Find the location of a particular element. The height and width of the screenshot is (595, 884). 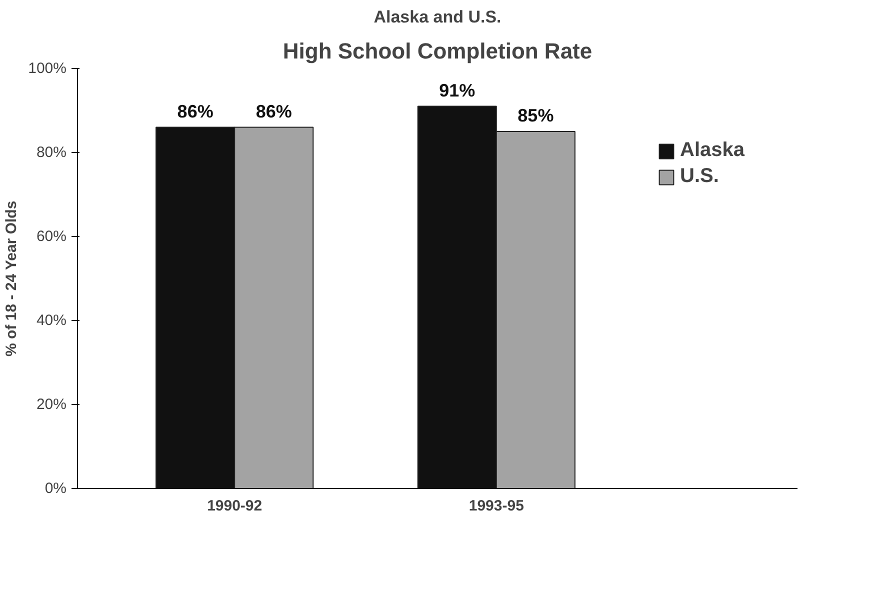

y-tick-label: 60% is located at coordinates (51, 236).